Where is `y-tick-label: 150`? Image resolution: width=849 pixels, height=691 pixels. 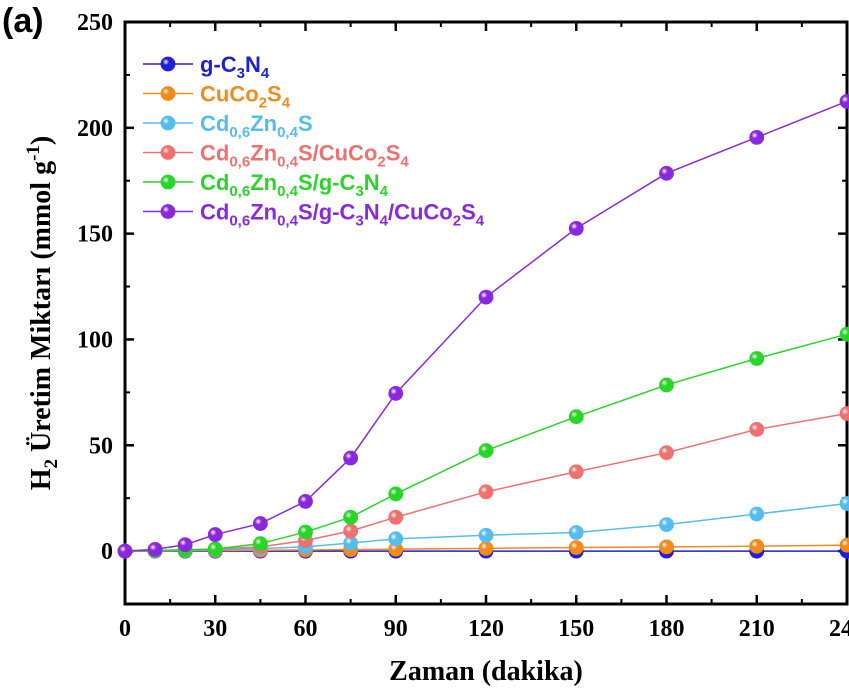 y-tick-label: 150 is located at coordinates (95, 235).